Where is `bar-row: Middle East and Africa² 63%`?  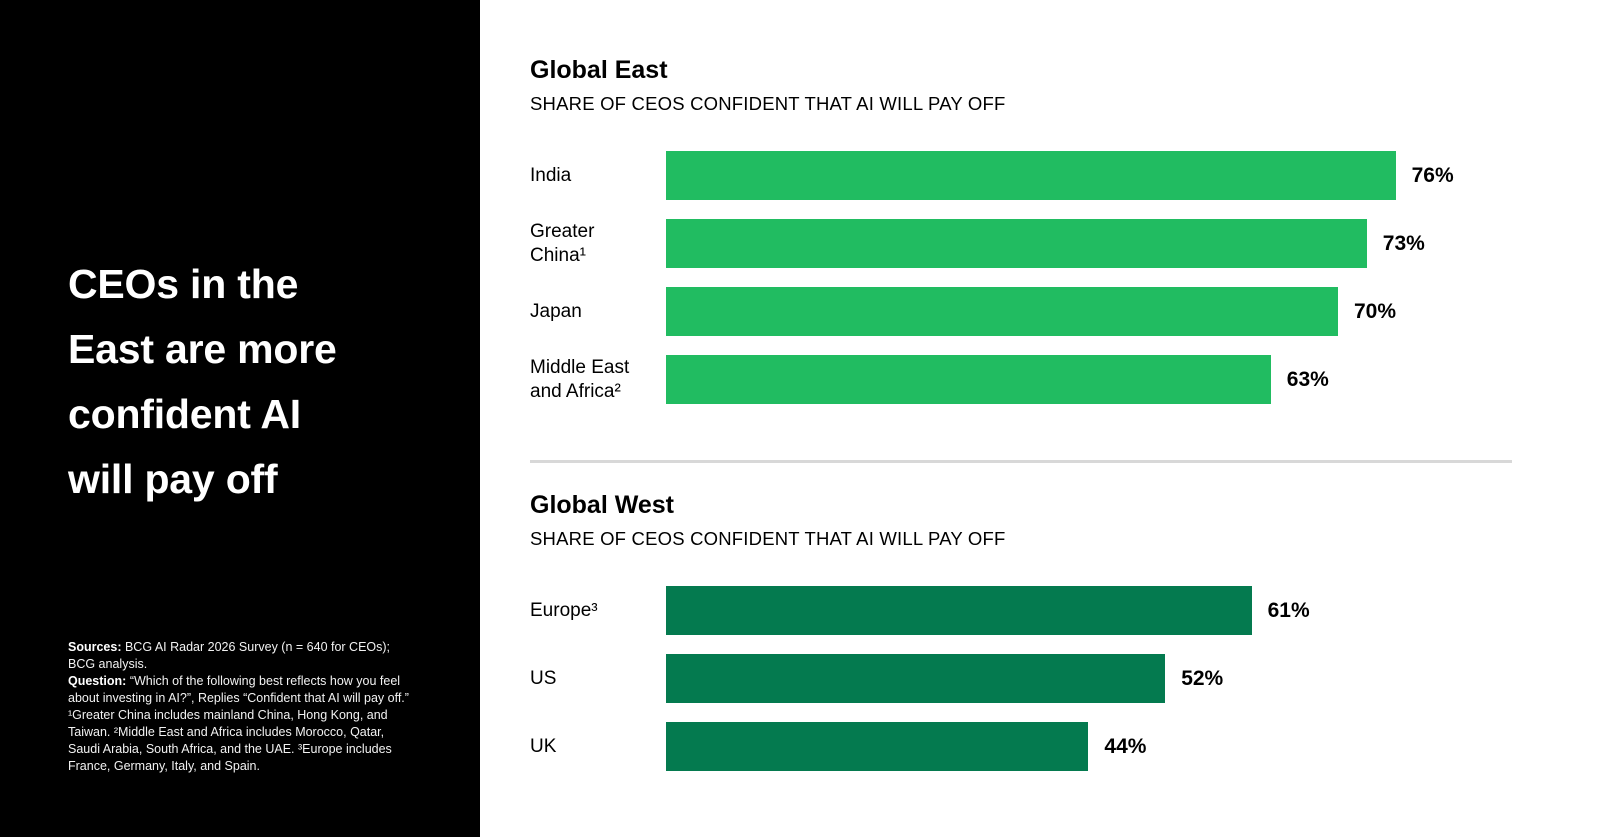 bar-row: Middle East and Africa² 63% is located at coordinates (1021, 379).